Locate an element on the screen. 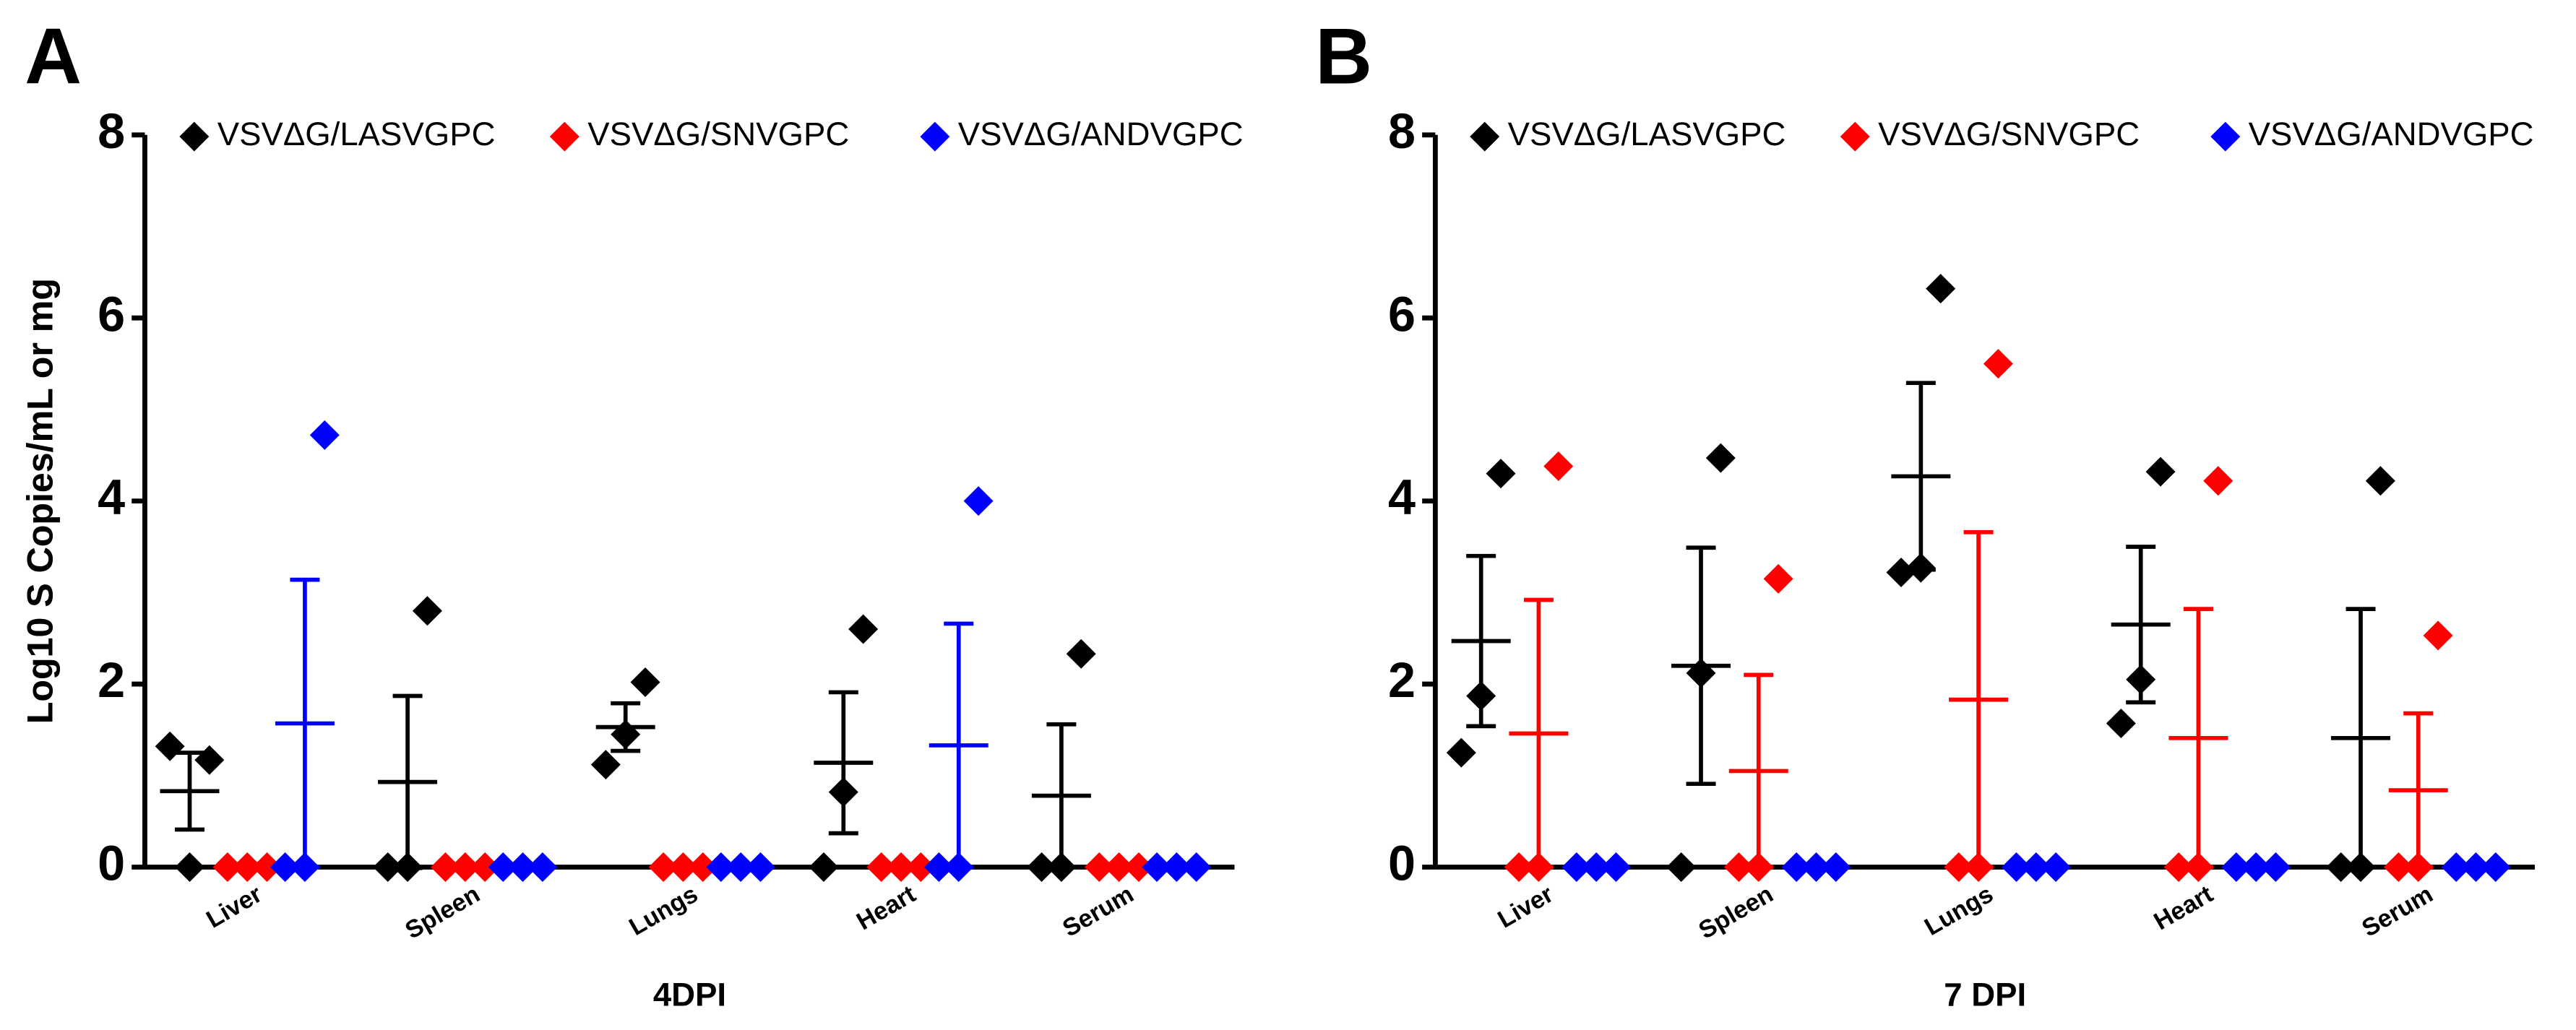 This screenshot has width=2576, height=1030. y-tick-label: 4 is located at coordinates (1402, 497).